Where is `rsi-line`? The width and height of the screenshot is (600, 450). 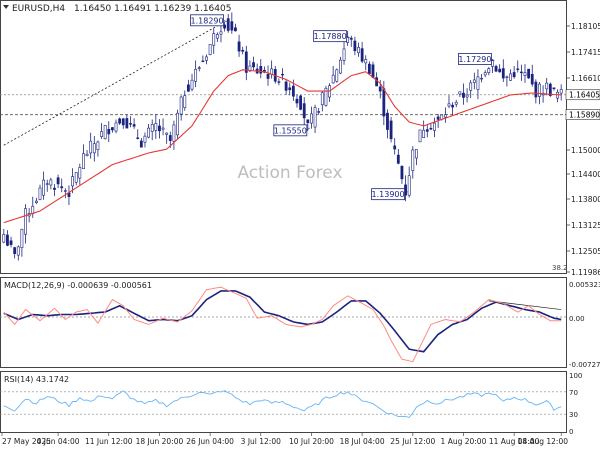 rsi-line is located at coordinates (282, 404).